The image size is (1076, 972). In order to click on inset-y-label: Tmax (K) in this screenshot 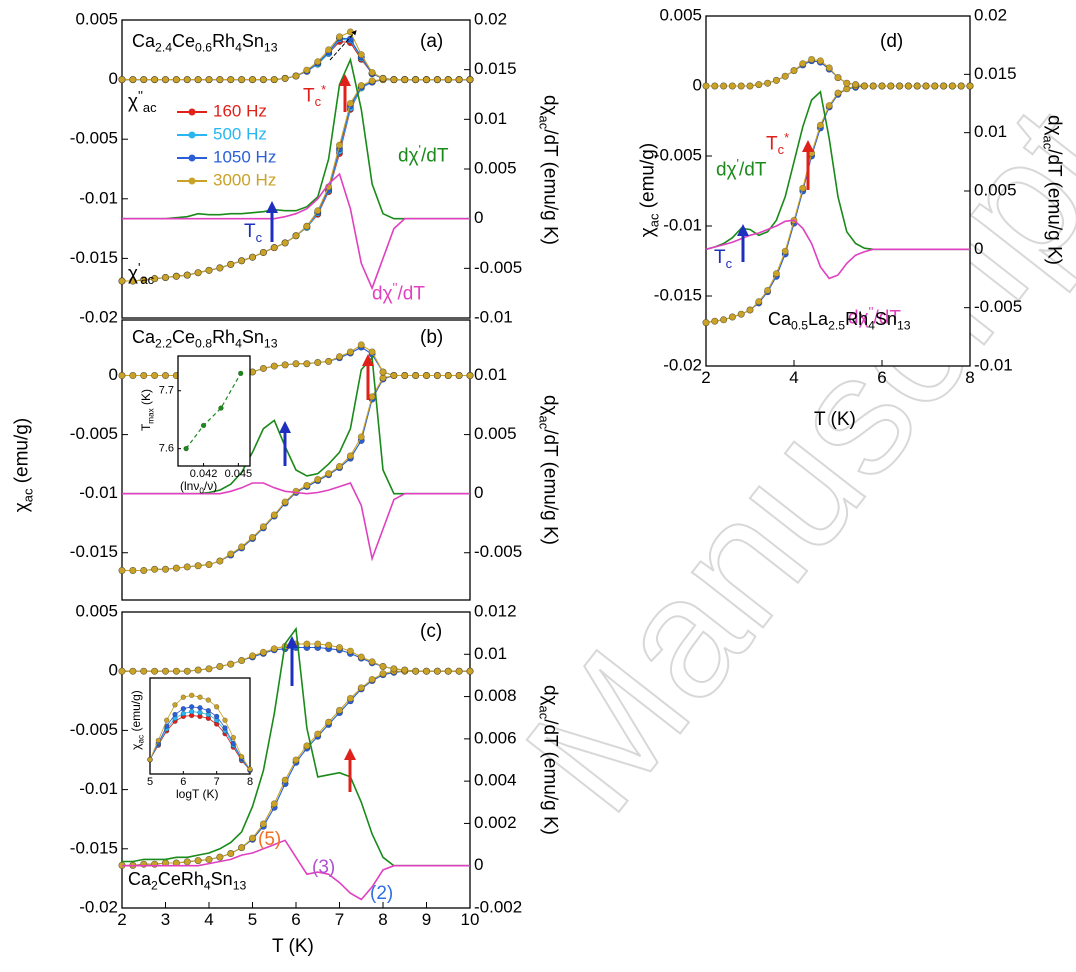, I will do `click(147, 410)`.